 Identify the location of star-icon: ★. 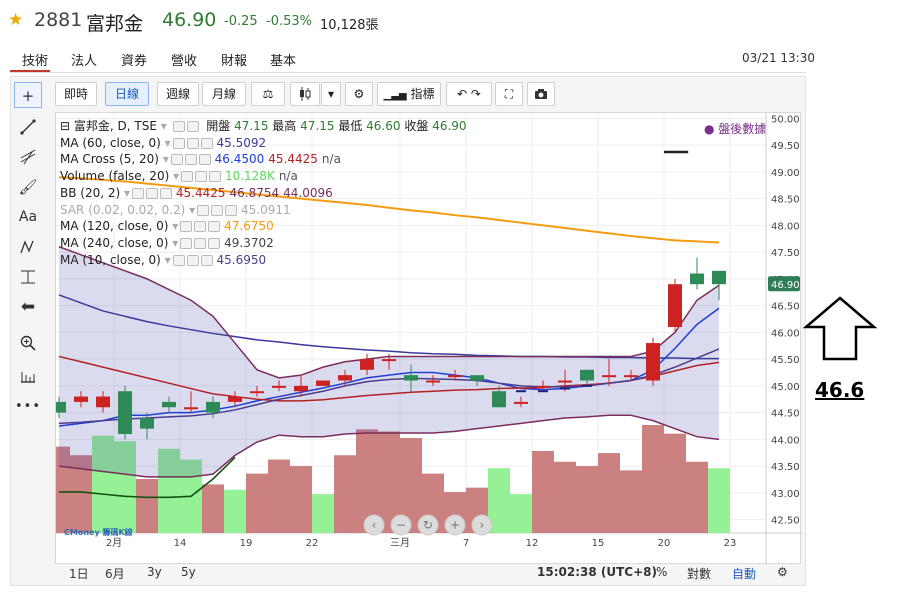
(16, 20).